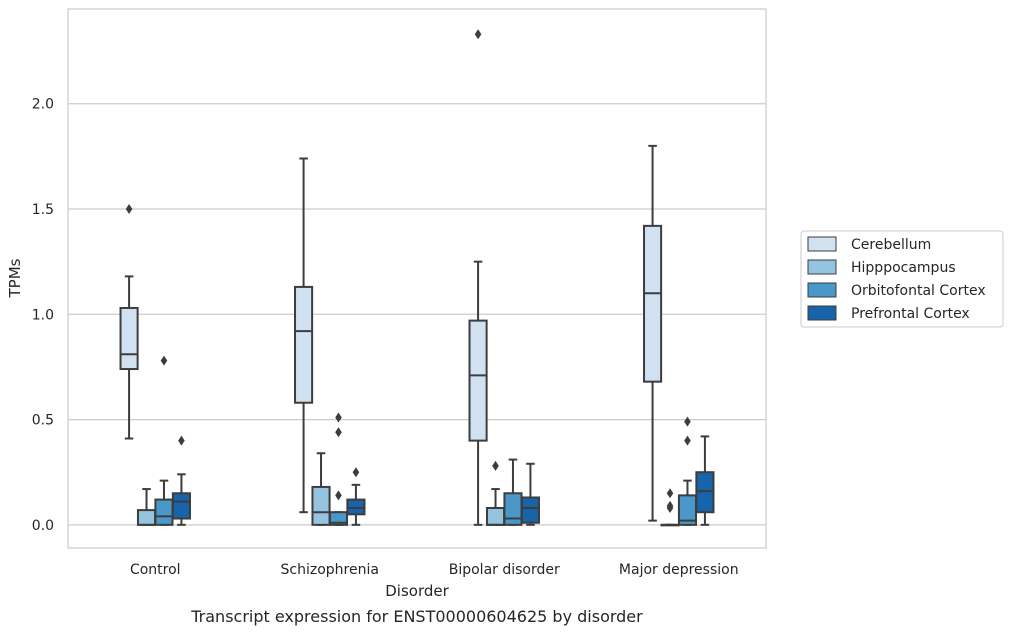  What do you see at coordinates (530, 494) in the screenshot?
I see `box-bipolar-disorder-prefrontal-cortex` at bounding box center [530, 494].